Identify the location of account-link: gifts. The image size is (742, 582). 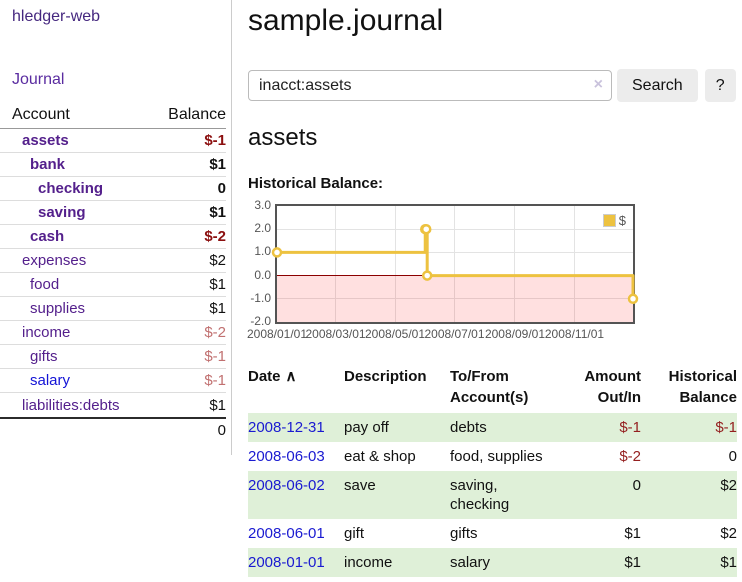
(44, 356).